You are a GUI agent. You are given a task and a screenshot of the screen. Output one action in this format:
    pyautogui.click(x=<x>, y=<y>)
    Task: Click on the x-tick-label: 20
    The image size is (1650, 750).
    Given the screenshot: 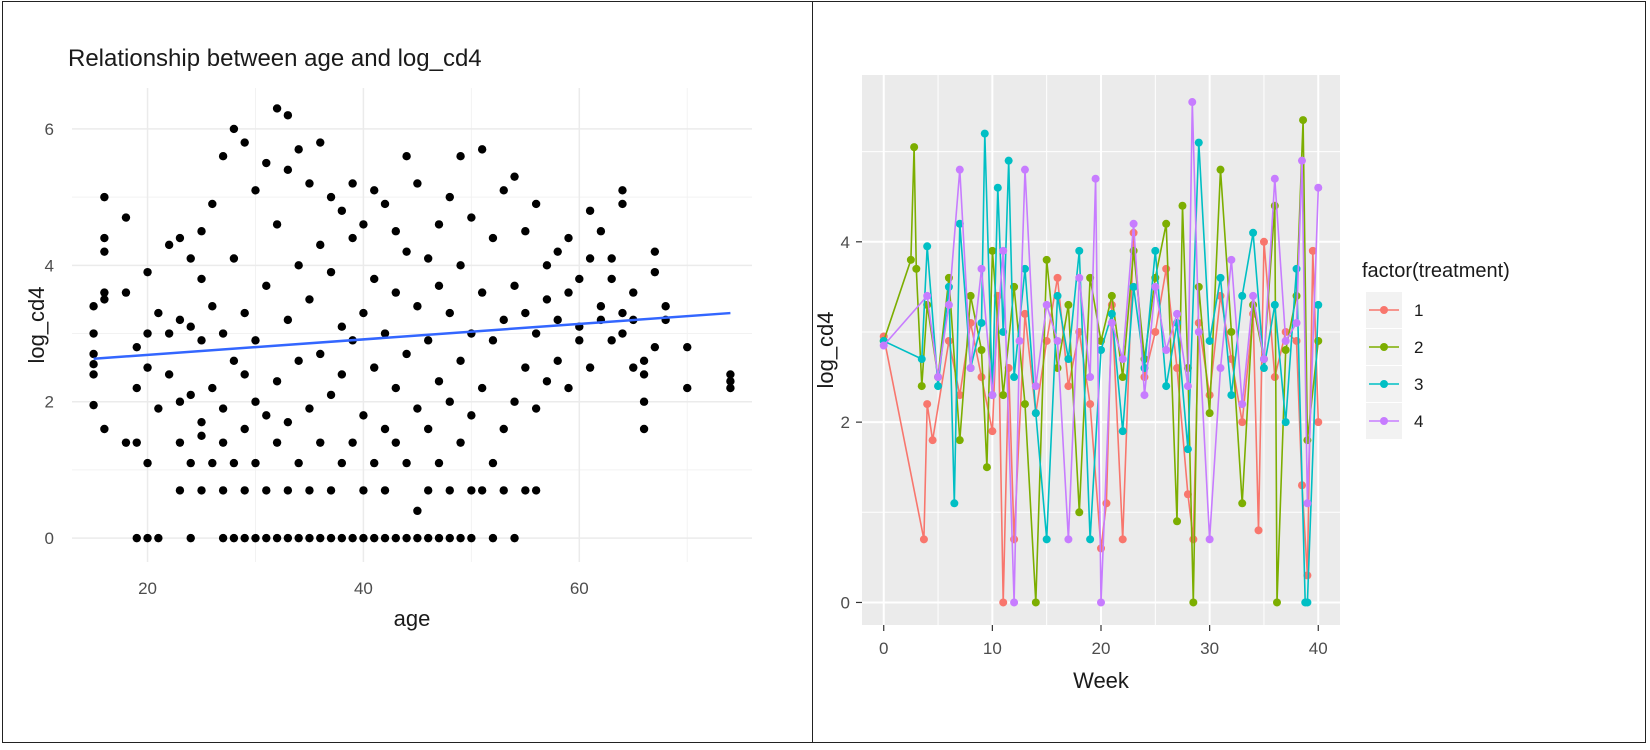 What is the action you would take?
    pyautogui.click(x=147, y=588)
    